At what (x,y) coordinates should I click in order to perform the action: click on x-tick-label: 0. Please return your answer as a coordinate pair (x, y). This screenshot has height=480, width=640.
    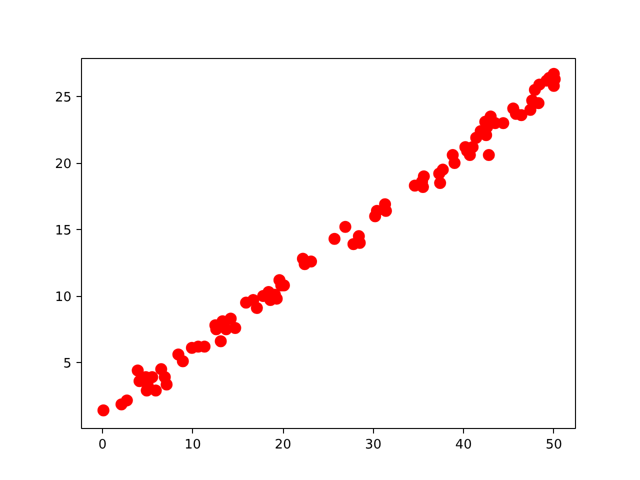
    Looking at the image, I should click on (102, 445).